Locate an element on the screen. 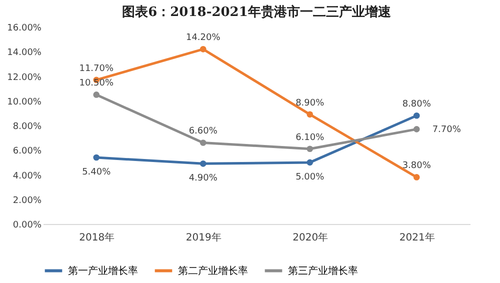 This screenshot has width=500, height=283. data-label: 7.70% is located at coordinates (447, 130).